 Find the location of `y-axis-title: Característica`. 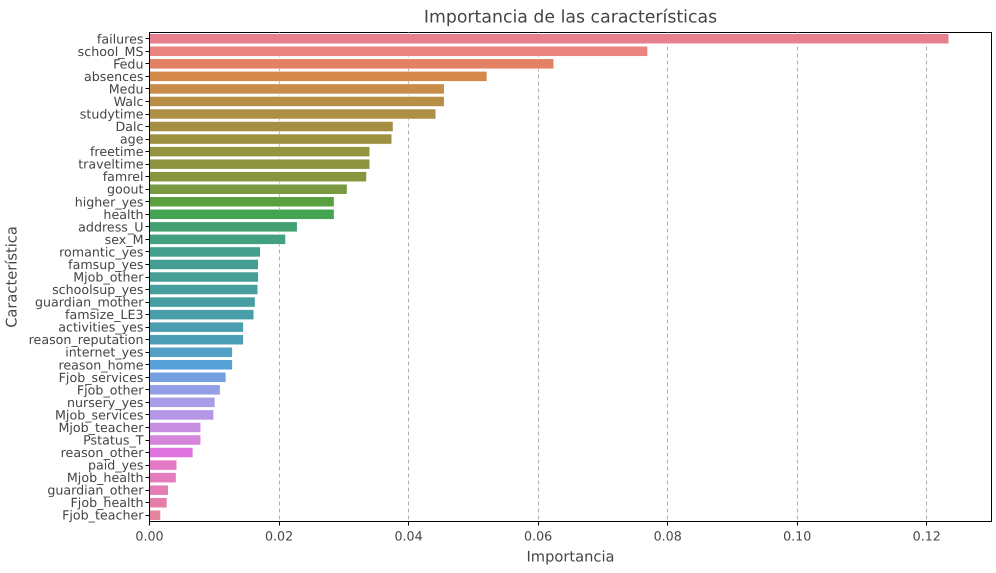

y-axis-title: Característica is located at coordinates (12, 277).